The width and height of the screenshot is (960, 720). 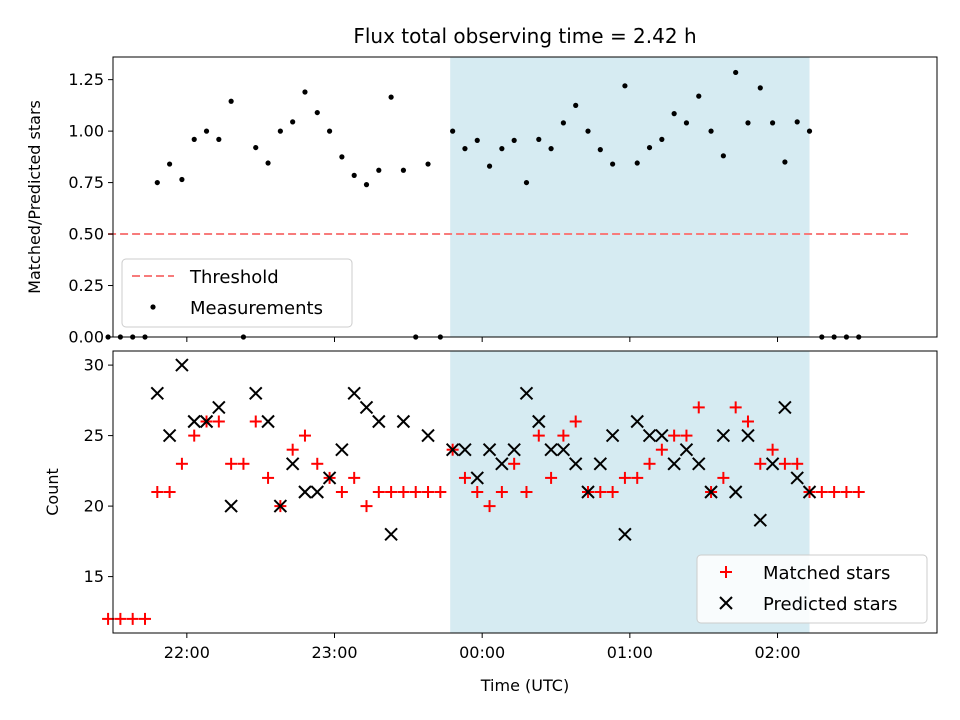 I want to click on x-tick-label: 02:00, so click(x=777, y=652).